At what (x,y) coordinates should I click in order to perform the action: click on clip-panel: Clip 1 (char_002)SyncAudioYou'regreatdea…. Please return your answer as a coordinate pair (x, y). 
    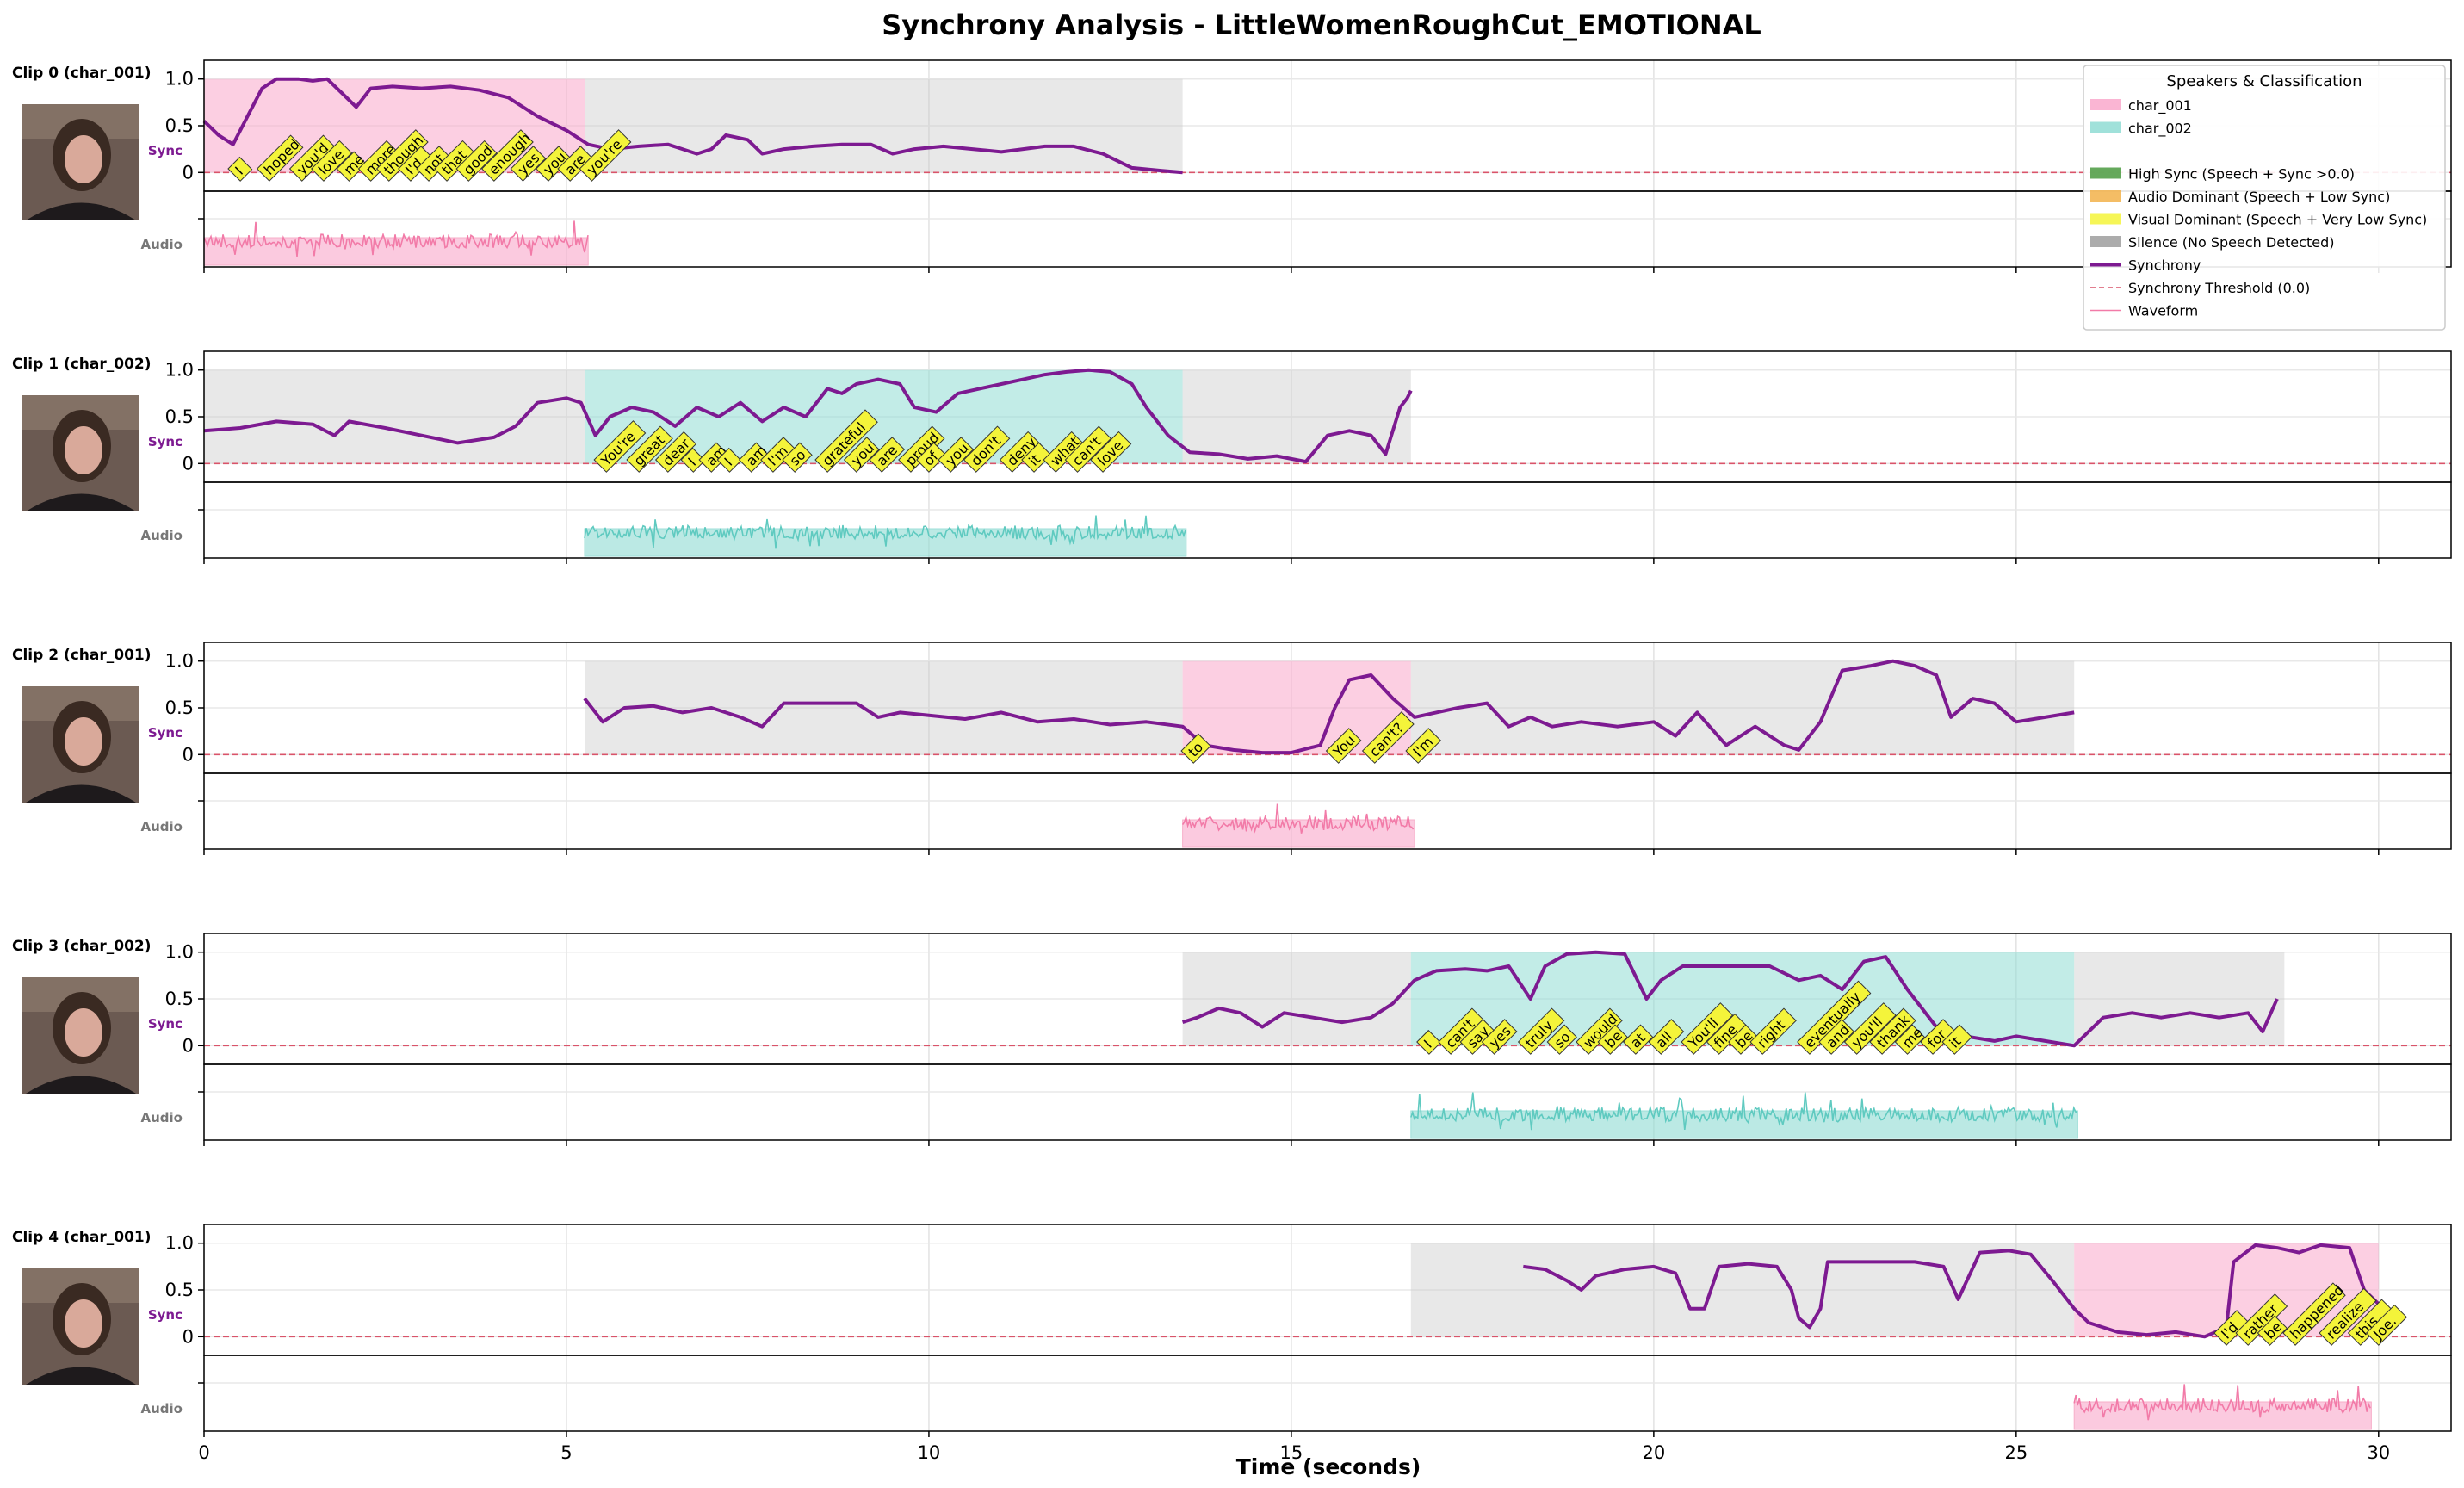
    Looking at the image, I should click on (1232, 457).